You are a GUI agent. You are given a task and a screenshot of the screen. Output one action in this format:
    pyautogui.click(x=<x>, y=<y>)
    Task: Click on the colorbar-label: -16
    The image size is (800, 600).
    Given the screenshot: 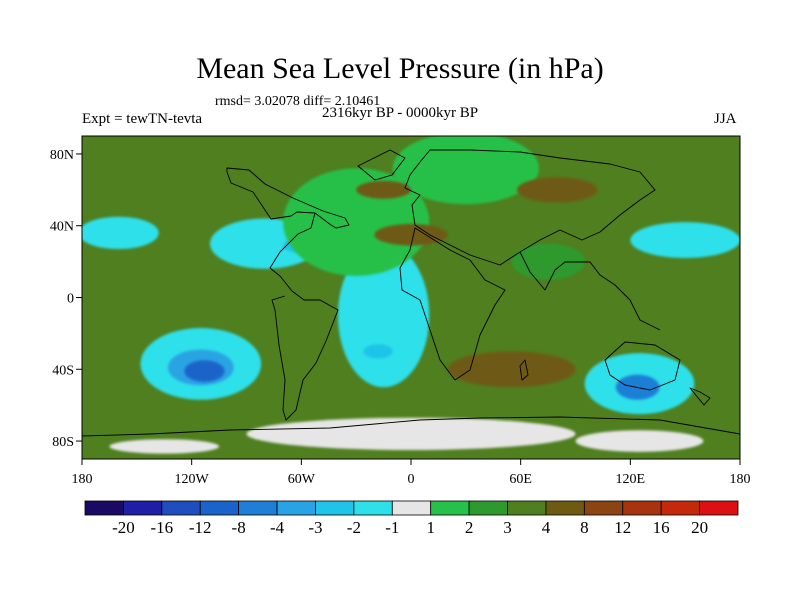 What is the action you would take?
    pyautogui.click(x=161, y=527)
    